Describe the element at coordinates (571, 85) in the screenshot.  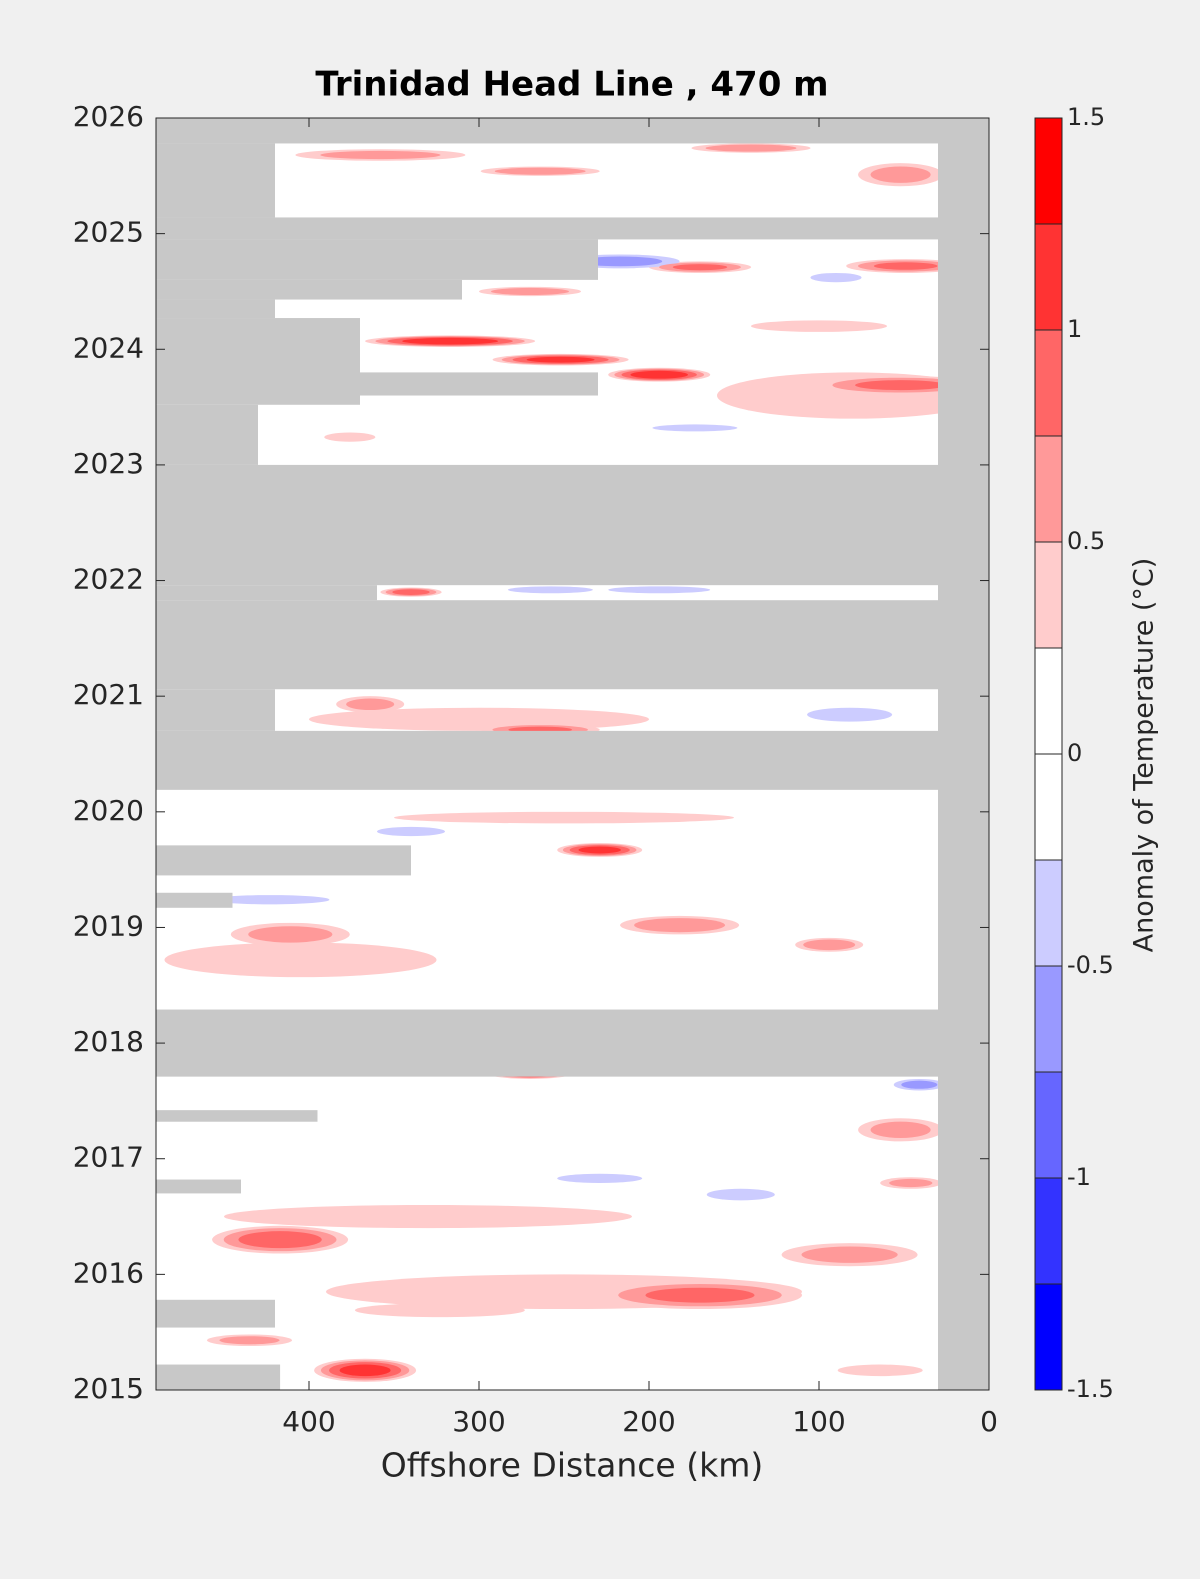
I see `chart-title: Trinidad Head Line , 470 m` at that location.